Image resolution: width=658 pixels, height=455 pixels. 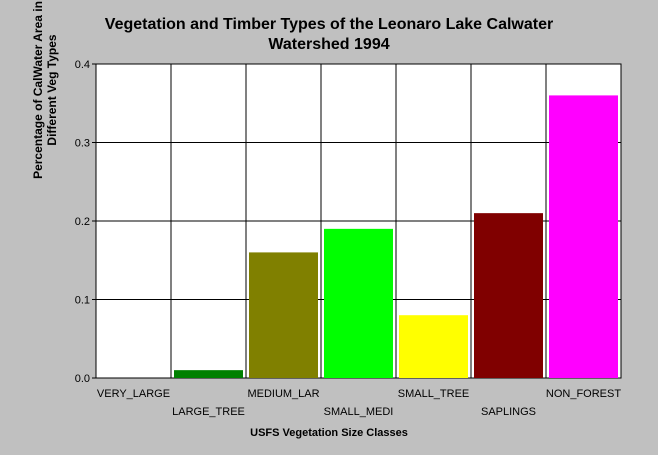 What do you see at coordinates (283, 394) in the screenshot?
I see `x-category-label: MEDIUM_LAR` at bounding box center [283, 394].